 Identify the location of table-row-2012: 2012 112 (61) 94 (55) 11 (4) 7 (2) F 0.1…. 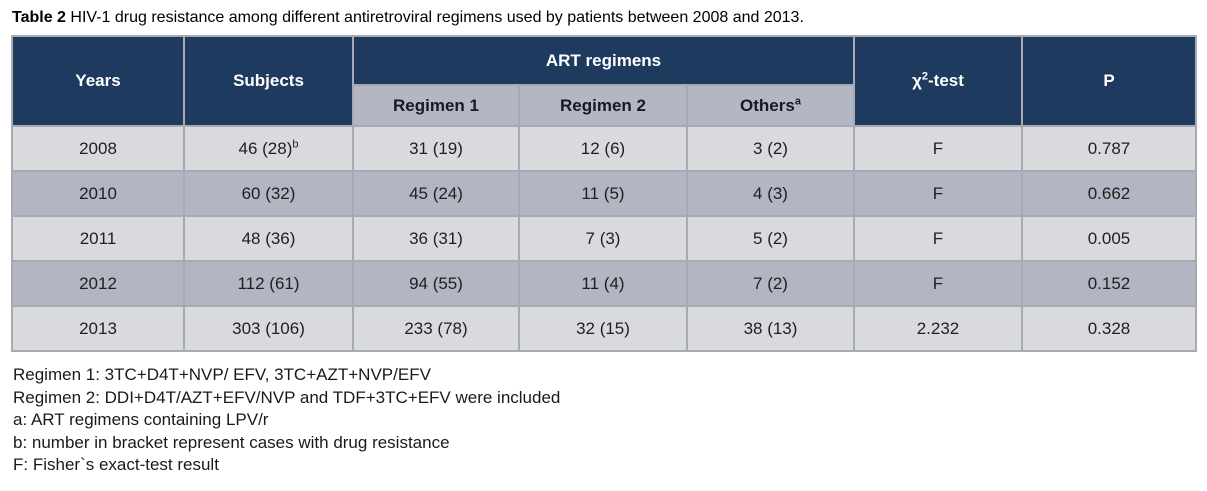
(604, 283).